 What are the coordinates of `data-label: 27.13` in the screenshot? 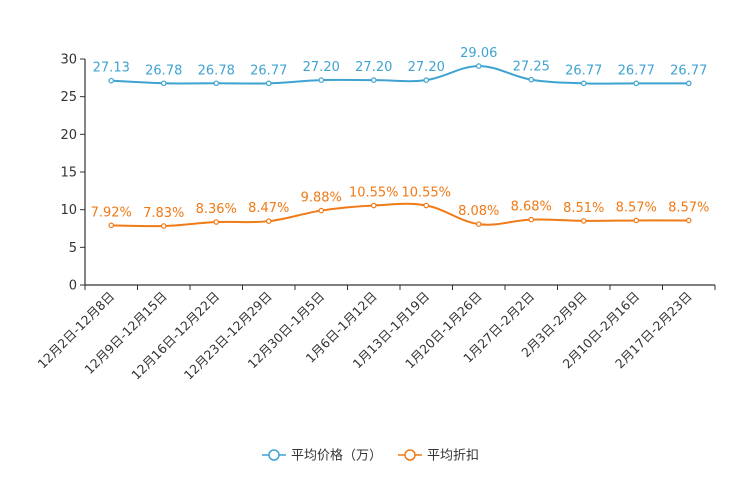 It's located at (111, 68).